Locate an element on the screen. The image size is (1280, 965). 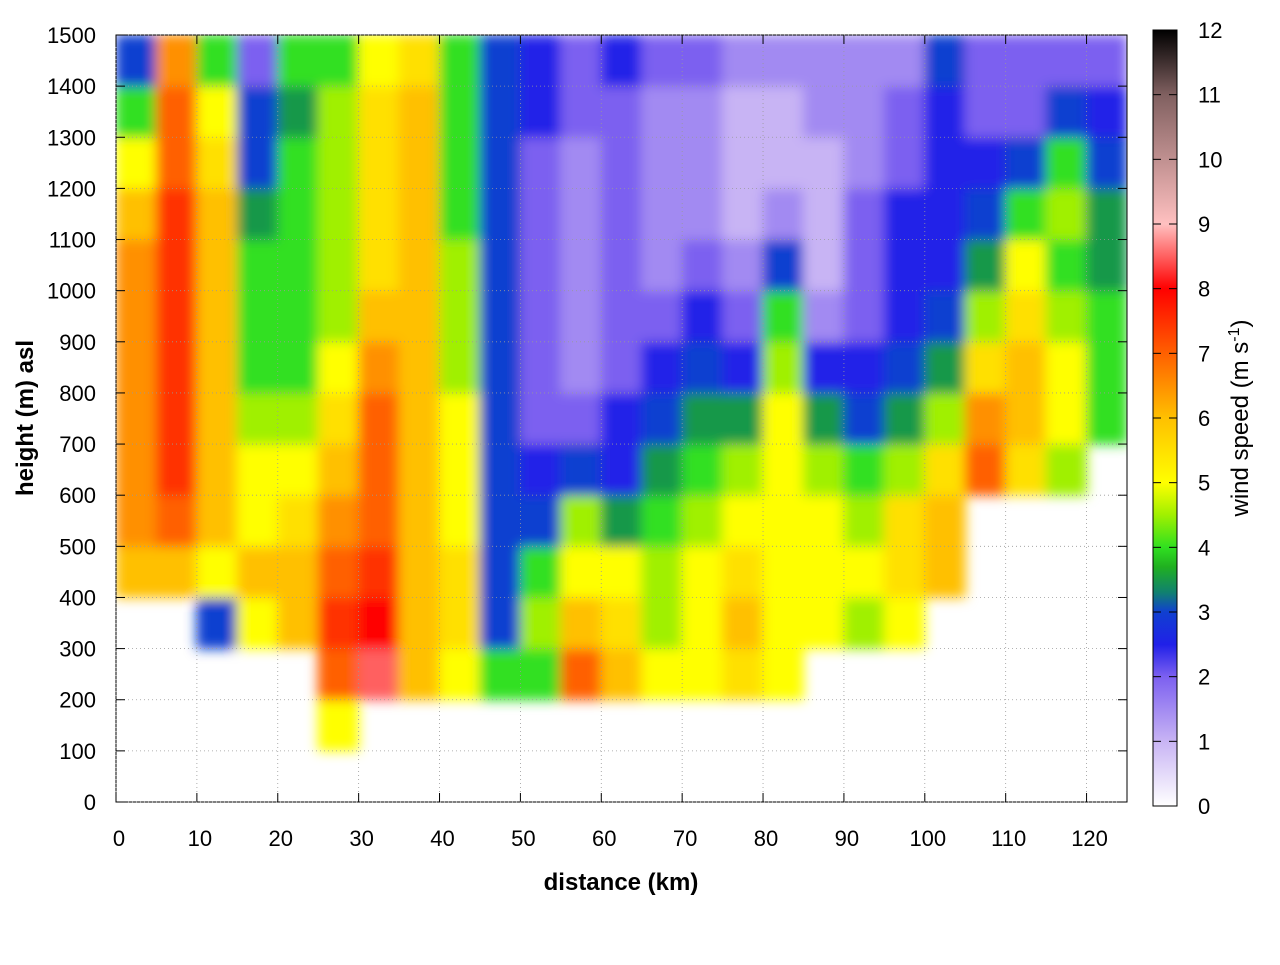
x-tick-label: 110 is located at coordinates (1008, 838).